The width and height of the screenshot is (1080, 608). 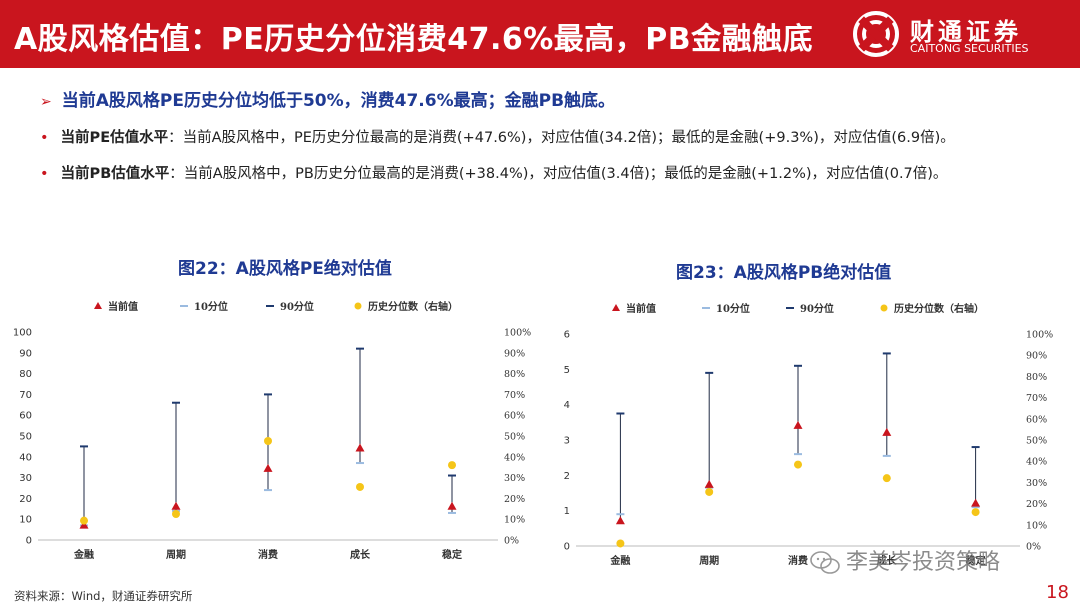 I want to click on y-tick-label: 3, so click(x=567, y=441).